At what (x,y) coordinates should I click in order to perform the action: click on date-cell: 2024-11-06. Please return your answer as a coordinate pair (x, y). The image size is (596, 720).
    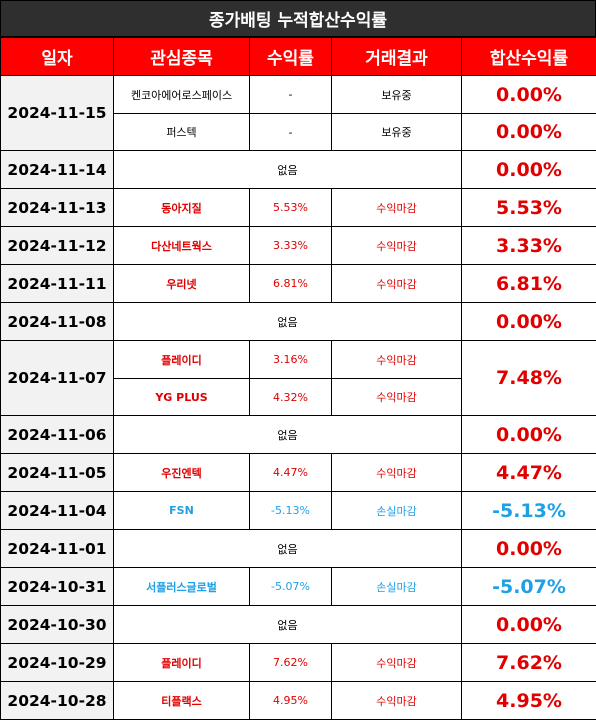
    Looking at the image, I should click on (57, 435).